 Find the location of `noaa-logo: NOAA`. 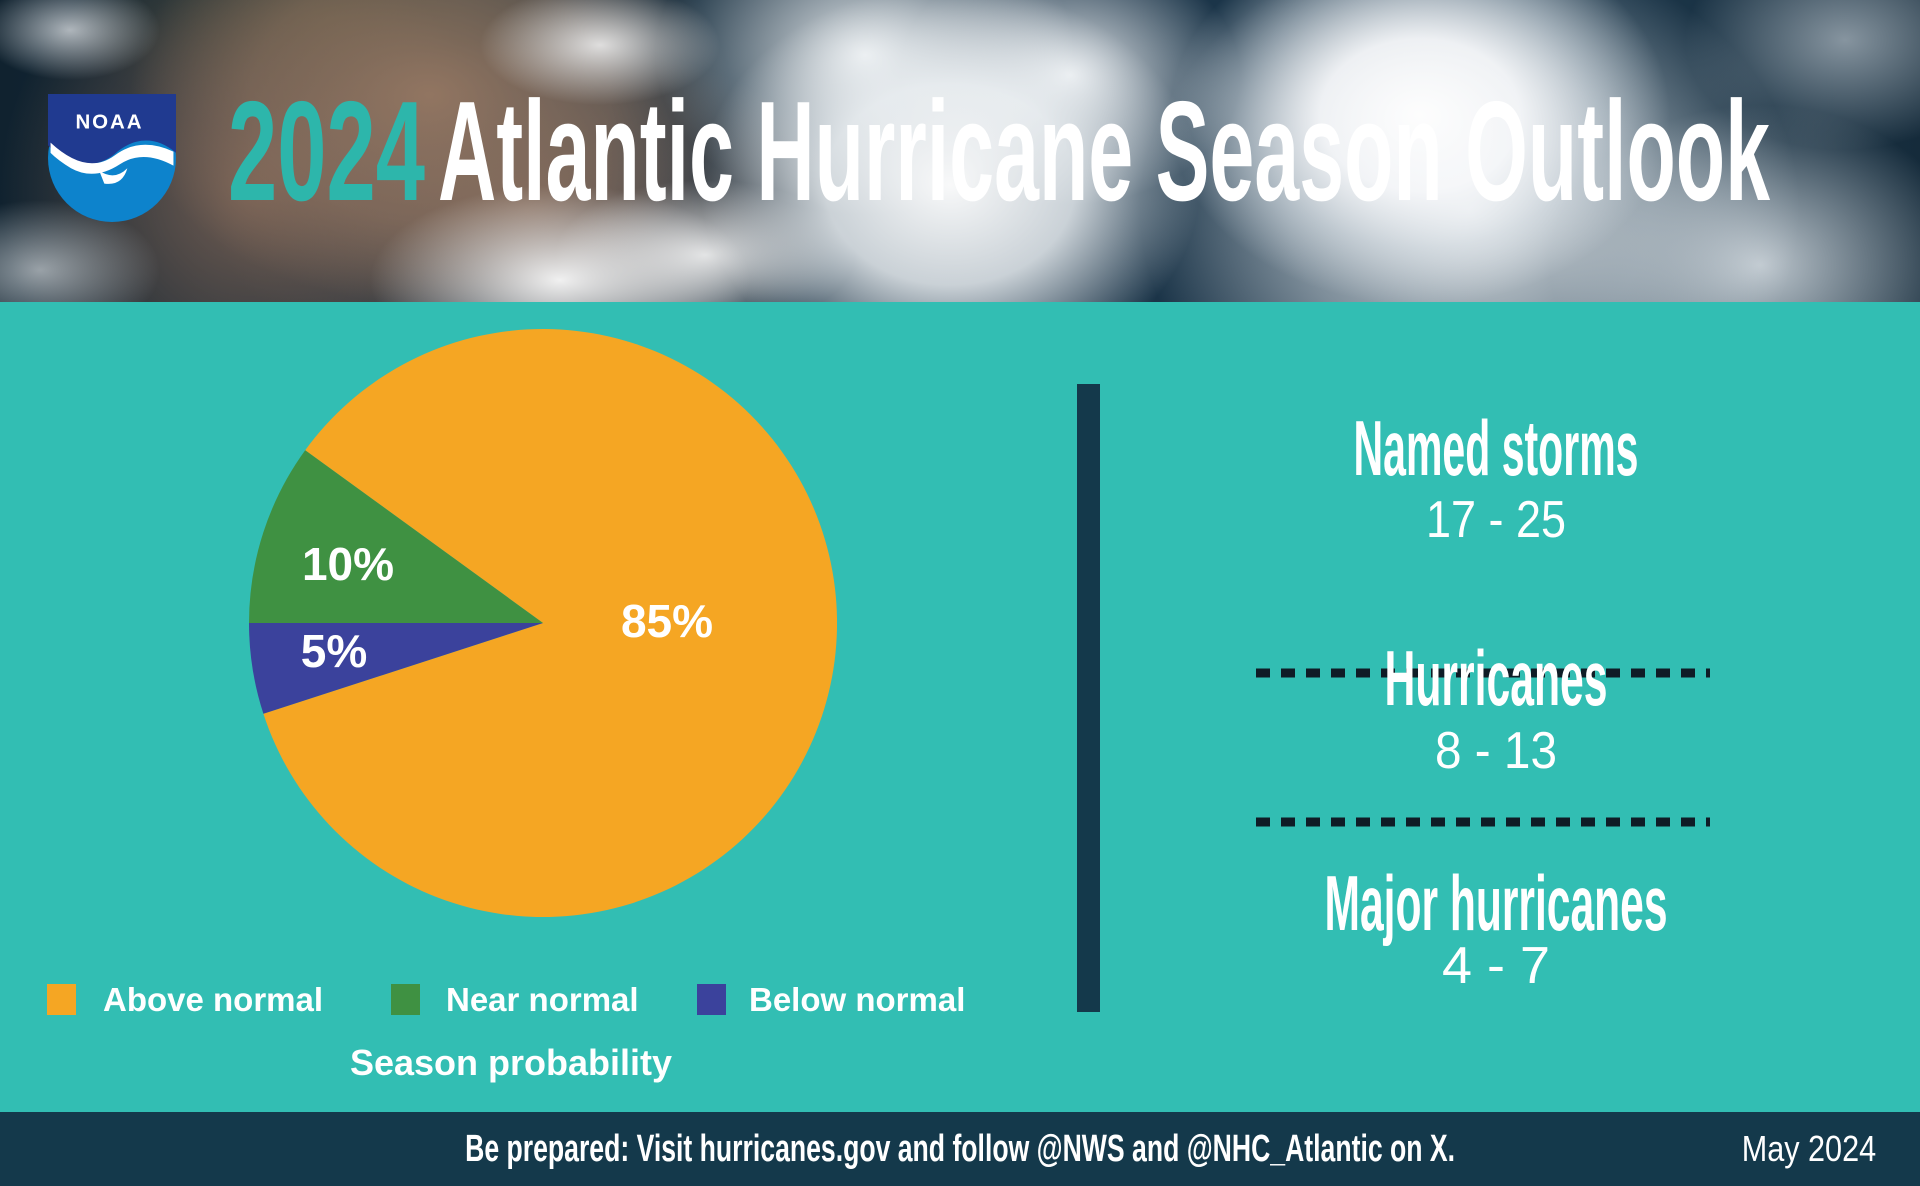

noaa-logo: NOAA is located at coordinates (112, 158).